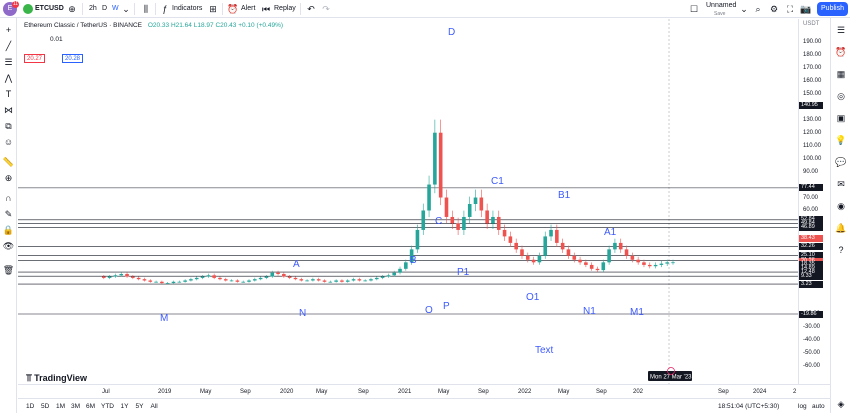 Image resolution: width=850 pixels, height=413 pixels. What do you see at coordinates (811, 220) in the screenshot?
I see `price-badge: 52.84` at bounding box center [811, 220].